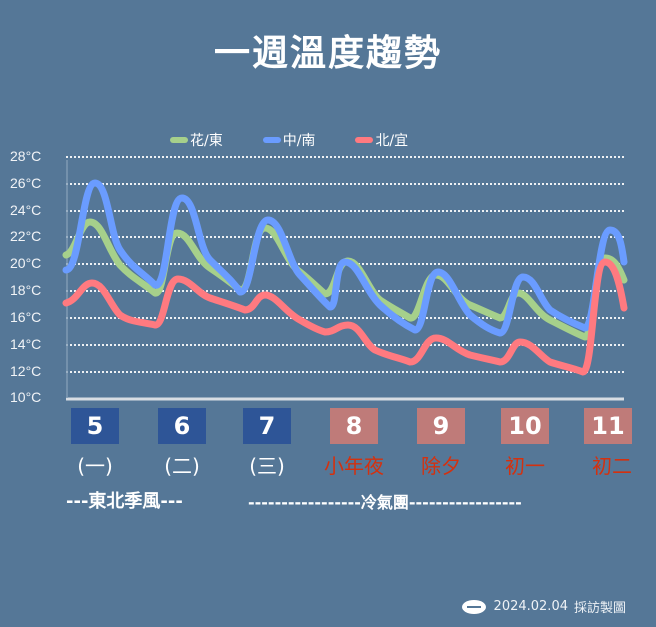  Describe the element at coordinates (271, 140) in the screenshot. I see `legend-swatch-blue` at that location.